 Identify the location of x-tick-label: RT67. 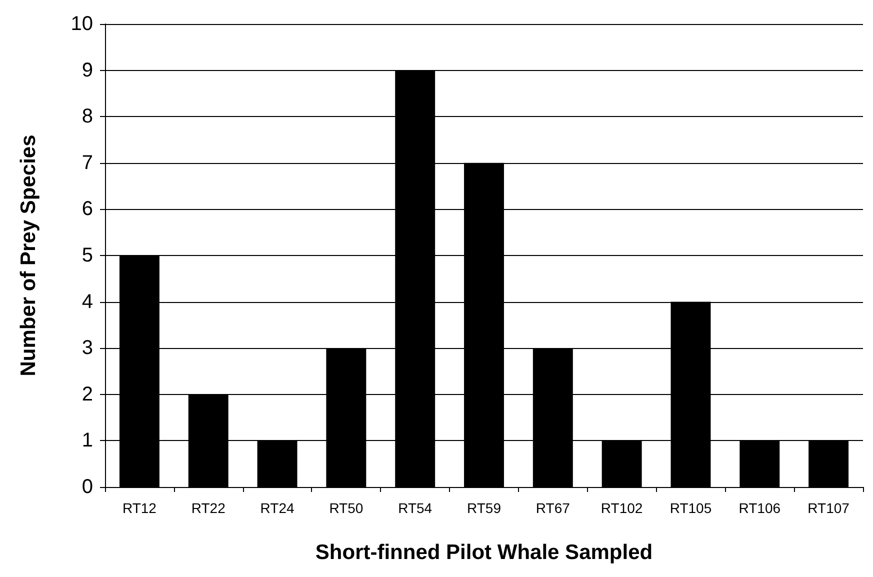
(553, 508).